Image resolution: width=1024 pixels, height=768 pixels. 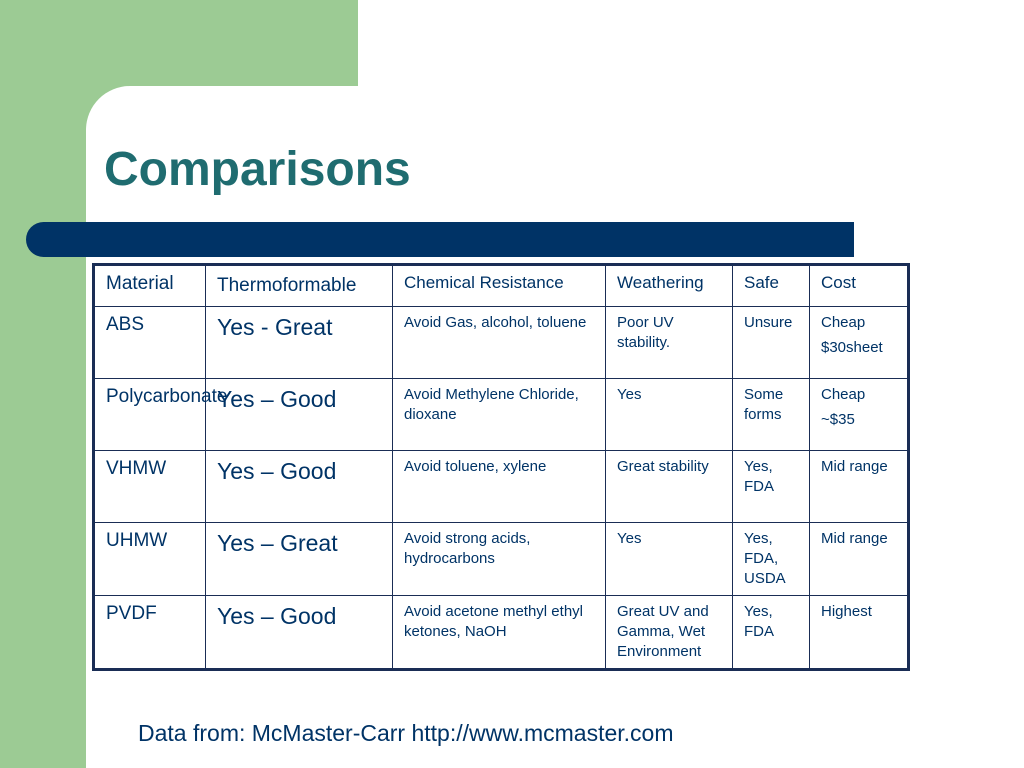 I want to click on cell-thermoformable: Yes – Great, so click(x=299, y=559).